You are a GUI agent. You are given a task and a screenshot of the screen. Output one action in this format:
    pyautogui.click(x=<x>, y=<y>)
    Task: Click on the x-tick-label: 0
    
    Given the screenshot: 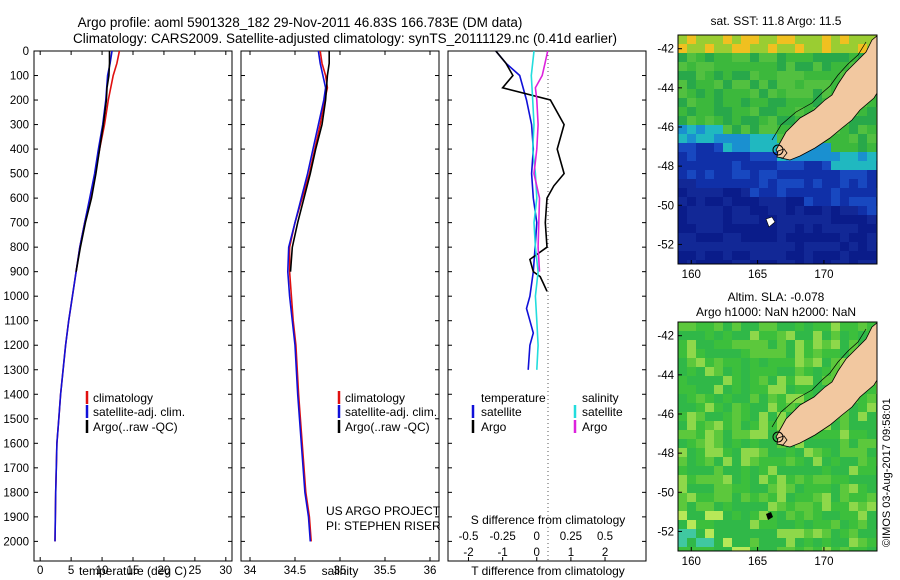 What is the action you would take?
    pyautogui.click(x=40, y=571)
    